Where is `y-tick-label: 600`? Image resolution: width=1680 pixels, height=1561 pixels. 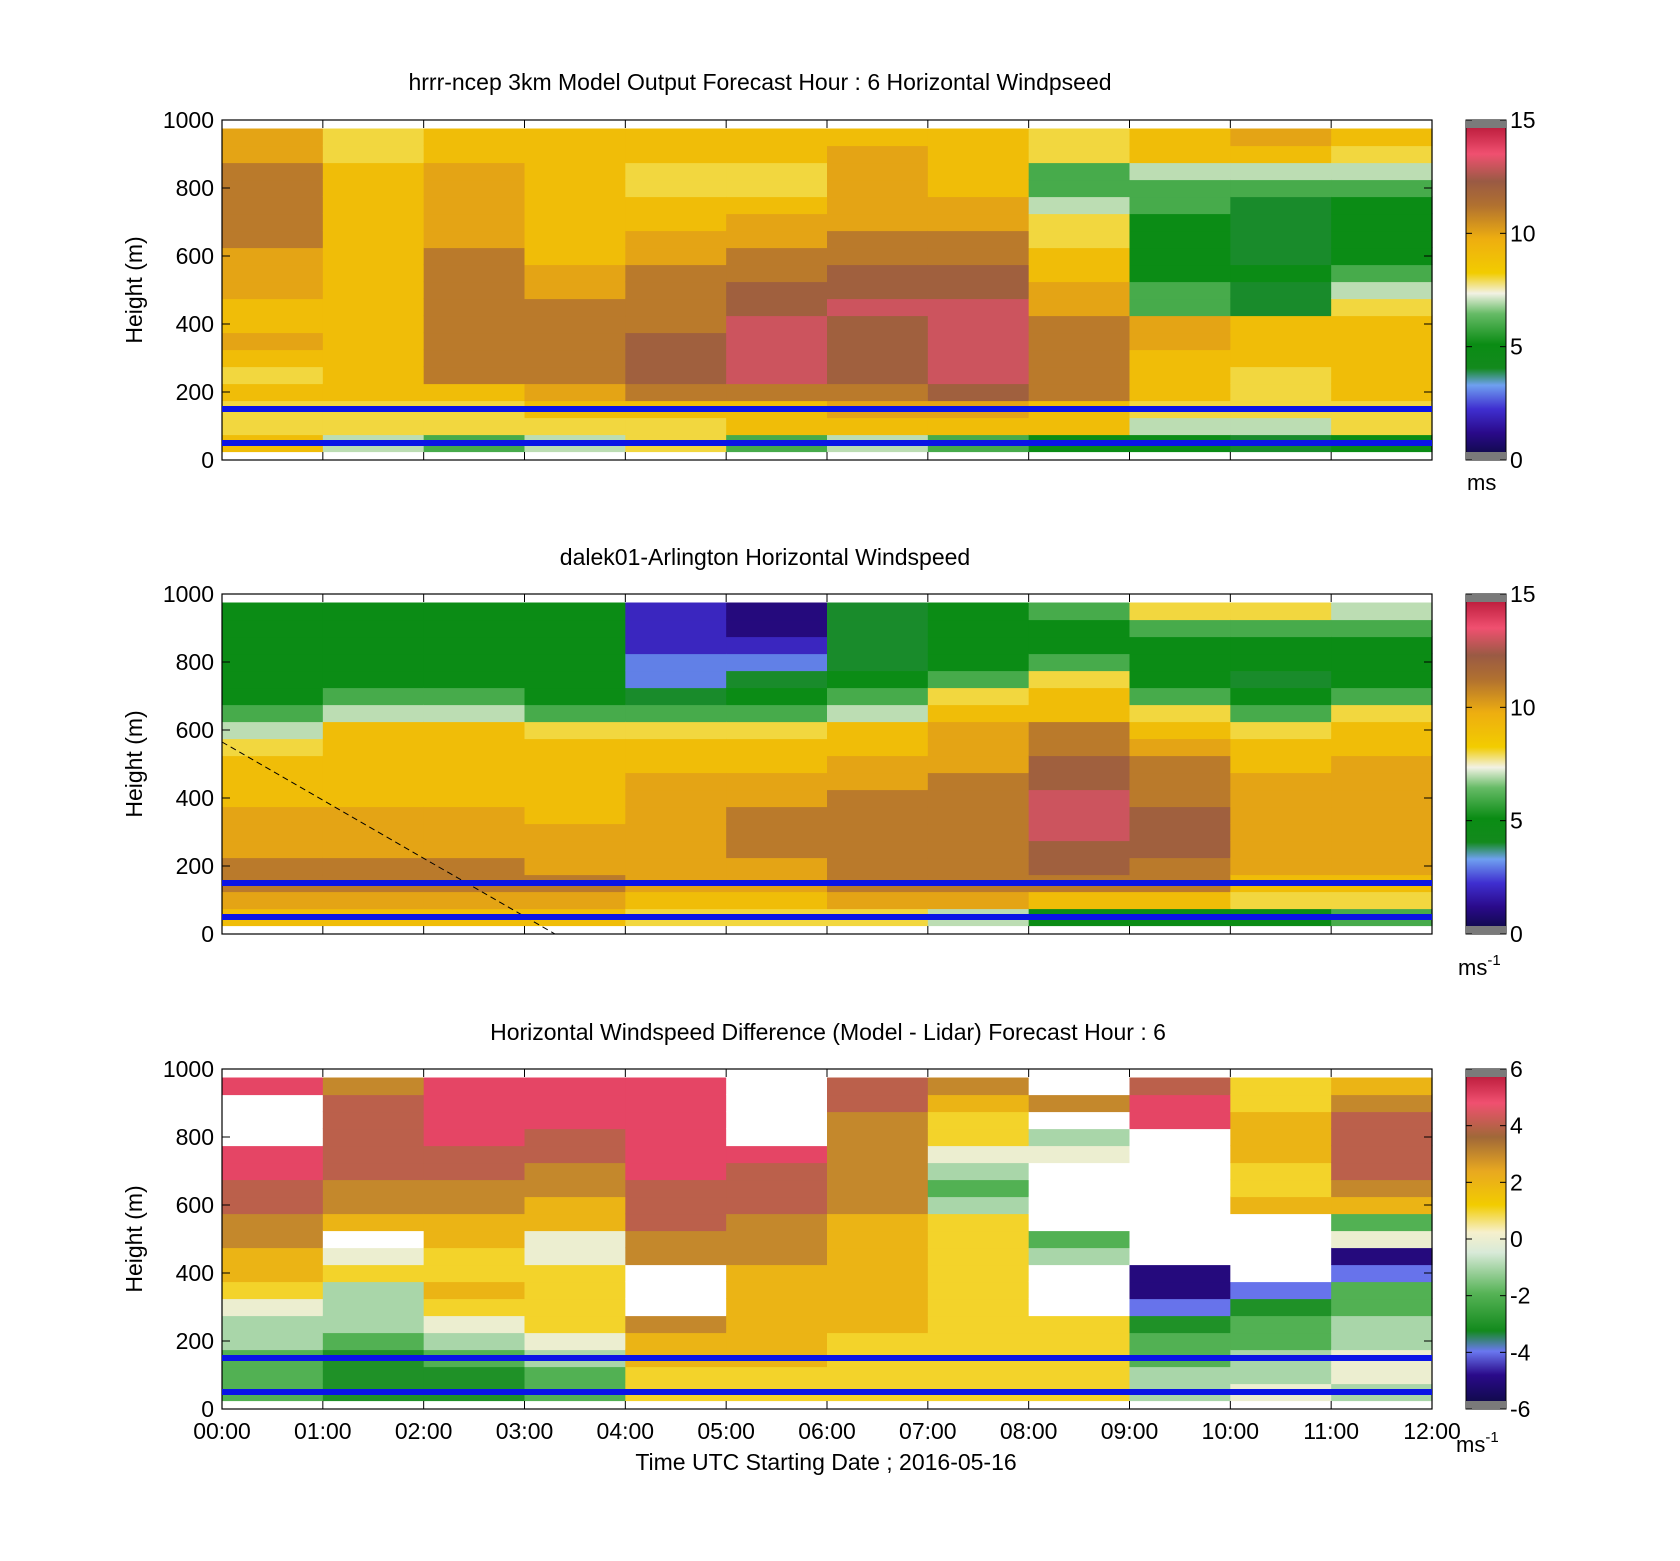
y-tick-label: 600 is located at coordinates (195, 256).